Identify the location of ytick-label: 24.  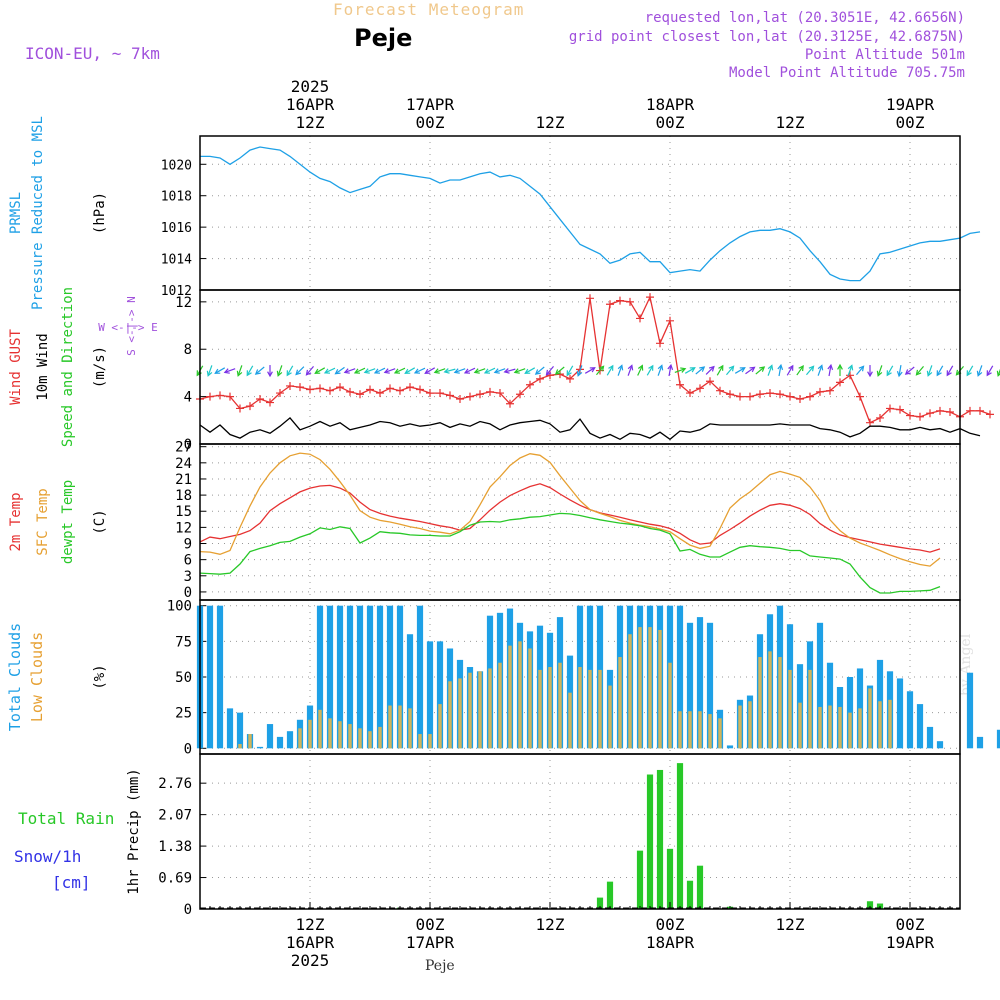
(183, 464).